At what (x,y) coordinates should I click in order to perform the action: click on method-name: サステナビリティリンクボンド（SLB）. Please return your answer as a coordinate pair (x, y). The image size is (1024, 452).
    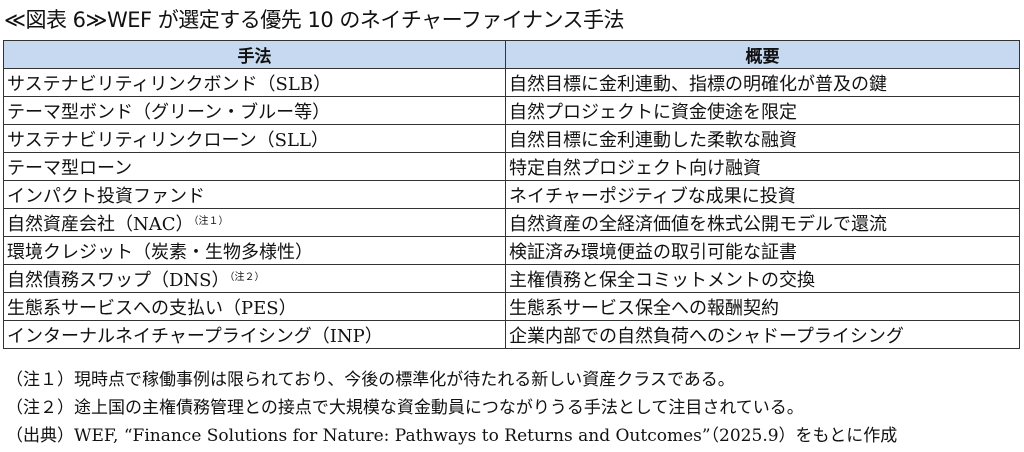
    Looking at the image, I should click on (169, 84).